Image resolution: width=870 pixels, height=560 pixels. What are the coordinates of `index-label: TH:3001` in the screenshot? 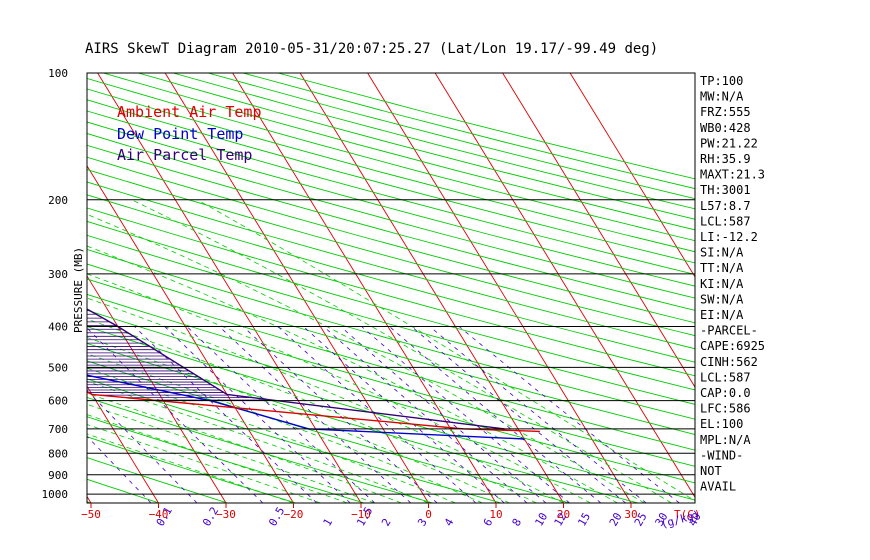 It's located at (725, 190).